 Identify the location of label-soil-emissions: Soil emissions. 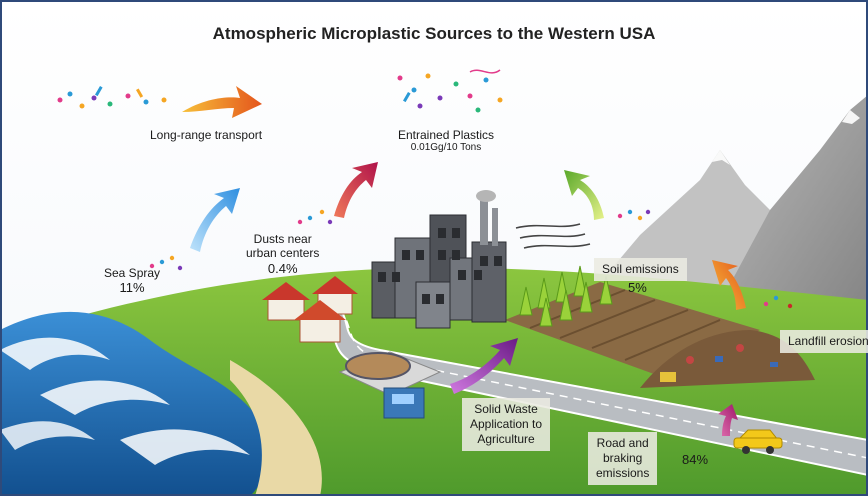
(640, 269).